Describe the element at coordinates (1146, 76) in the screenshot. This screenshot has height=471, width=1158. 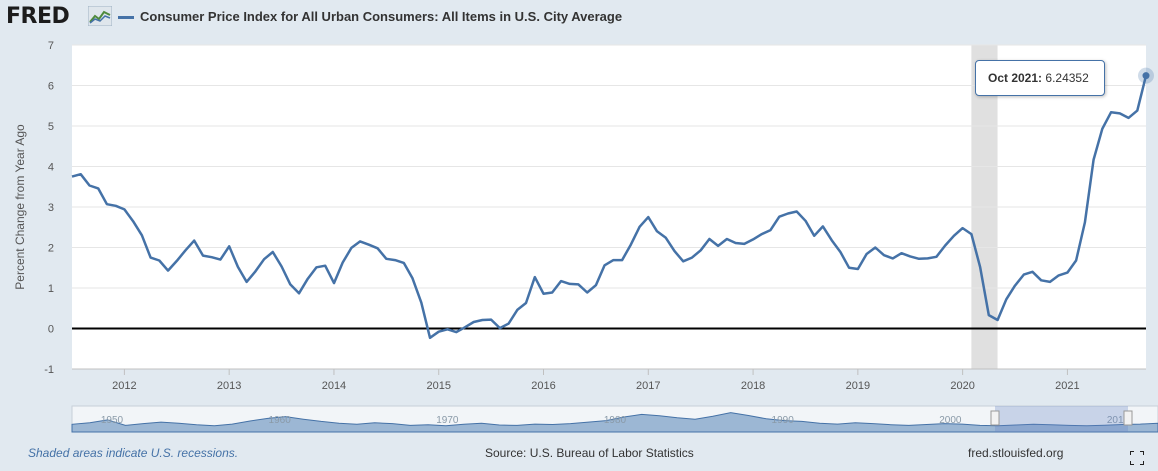
I see `hover-point` at that location.